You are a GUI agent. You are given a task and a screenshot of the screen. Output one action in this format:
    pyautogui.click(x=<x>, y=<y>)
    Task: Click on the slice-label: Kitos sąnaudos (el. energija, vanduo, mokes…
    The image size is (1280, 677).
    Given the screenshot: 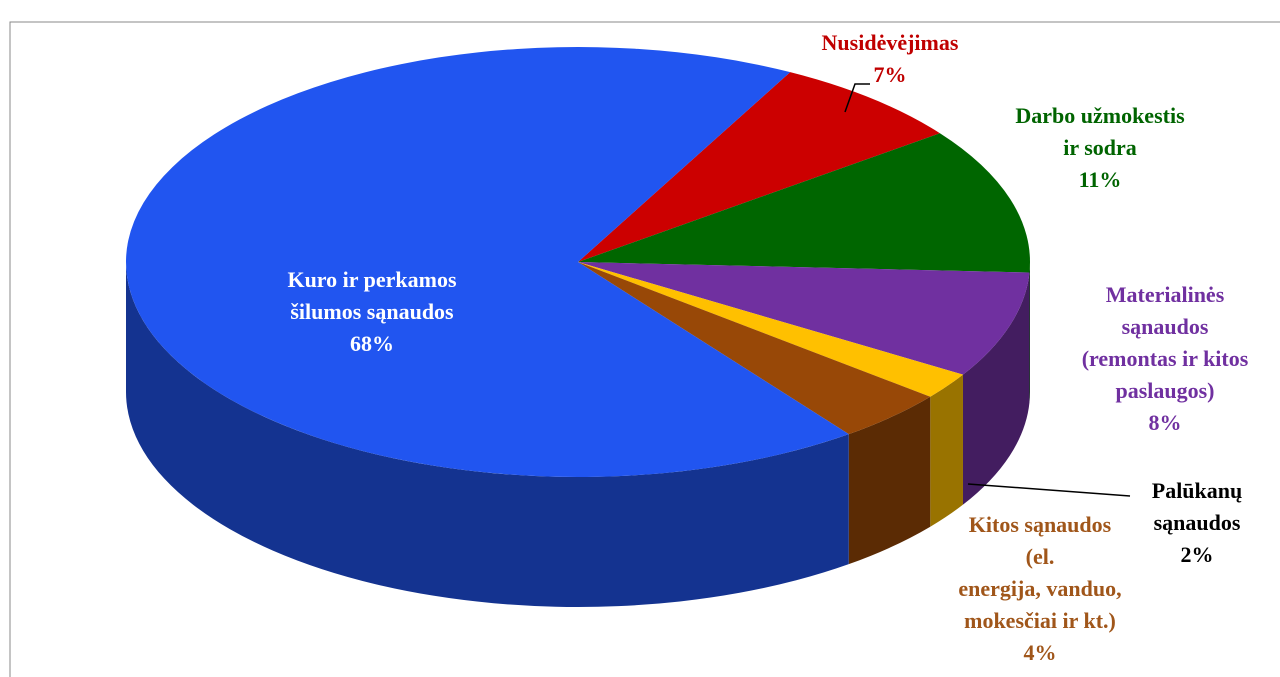 What is the action you would take?
    pyautogui.click(x=1039, y=572)
    